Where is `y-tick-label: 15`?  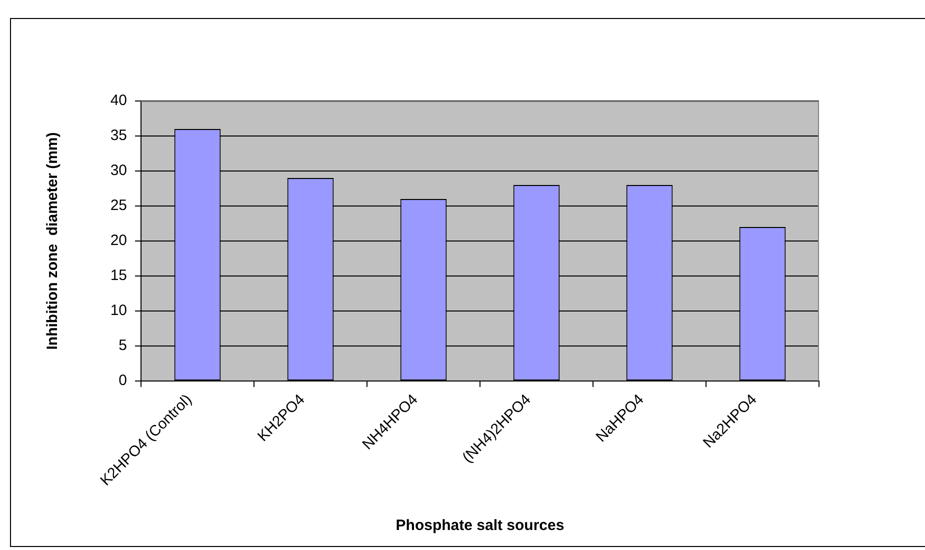
y-tick-label: 15 is located at coordinates (118, 275).